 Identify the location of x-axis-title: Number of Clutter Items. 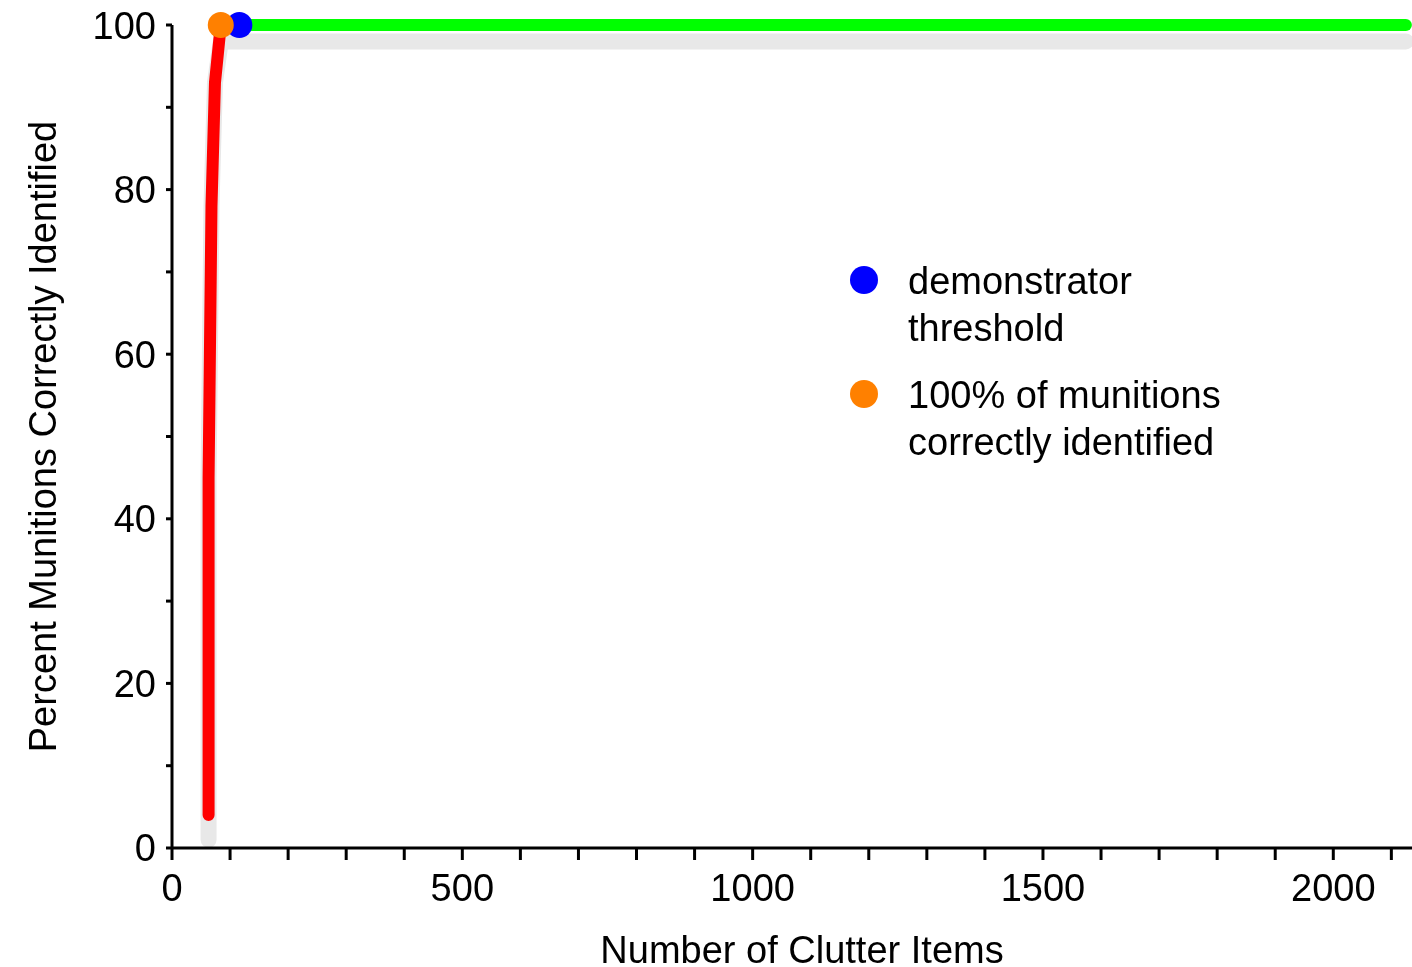
(802, 948).